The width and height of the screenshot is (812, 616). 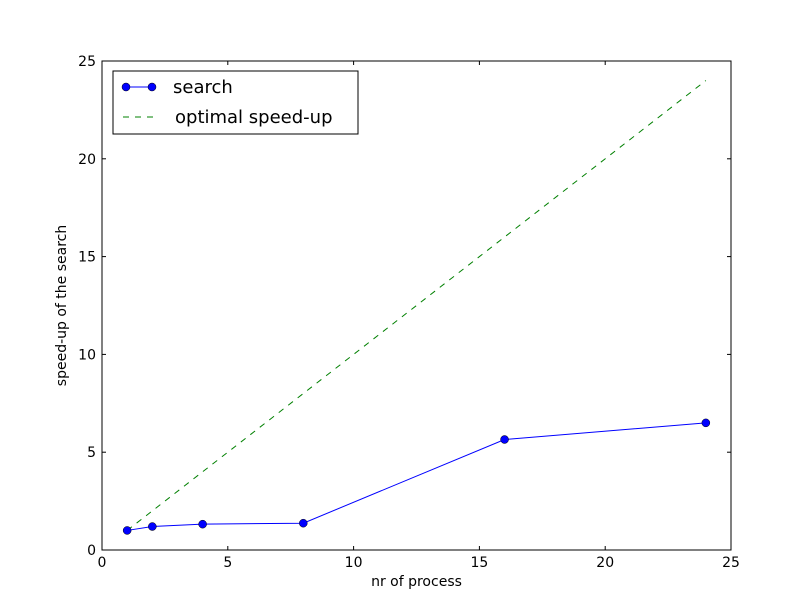 I want to click on x-tick-label: 0, so click(x=102, y=563).